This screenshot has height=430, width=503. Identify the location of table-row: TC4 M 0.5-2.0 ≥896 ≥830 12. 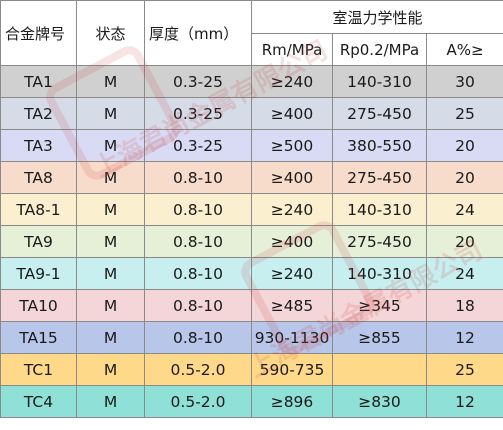
(251, 401).